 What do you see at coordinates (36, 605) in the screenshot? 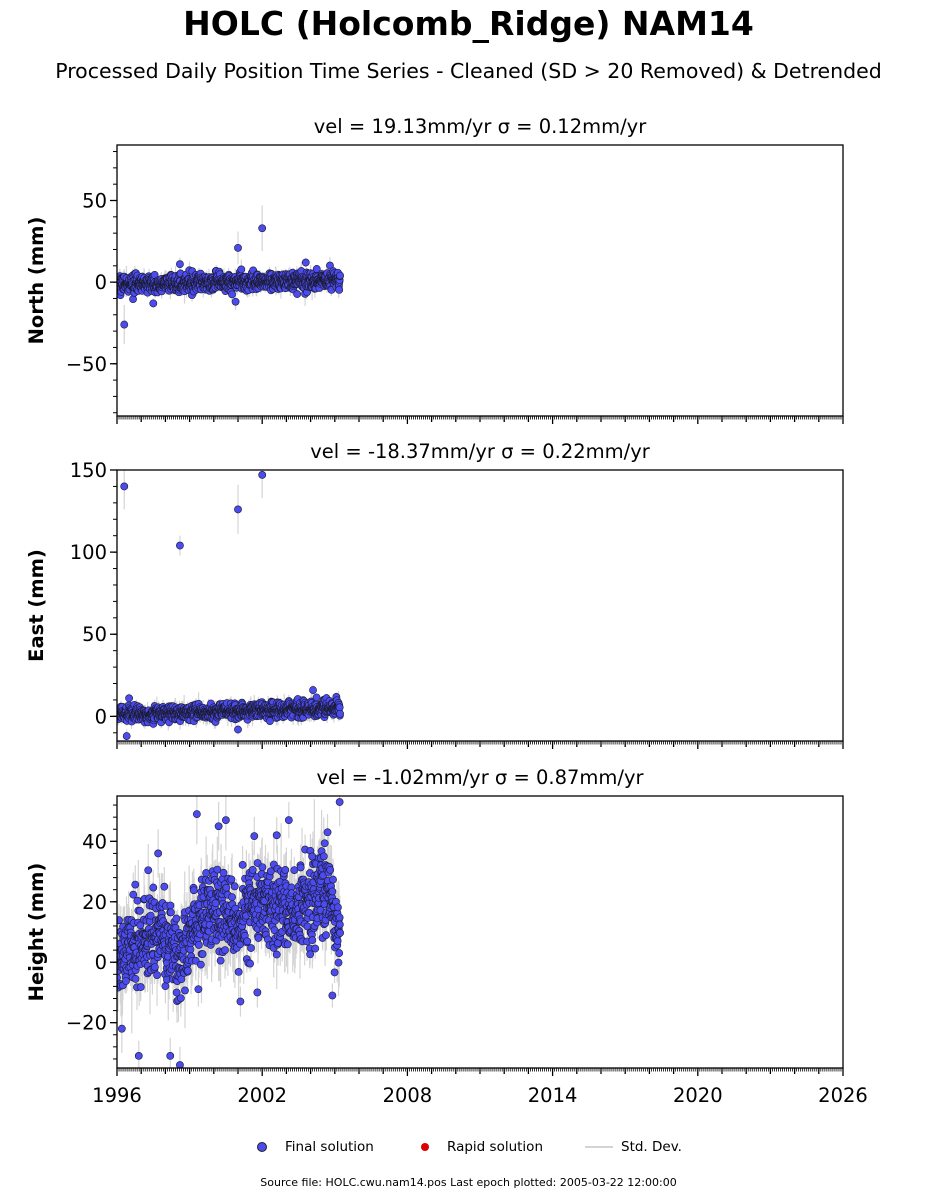
I see `y-axis-label: East (mm)` at bounding box center [36, 605].